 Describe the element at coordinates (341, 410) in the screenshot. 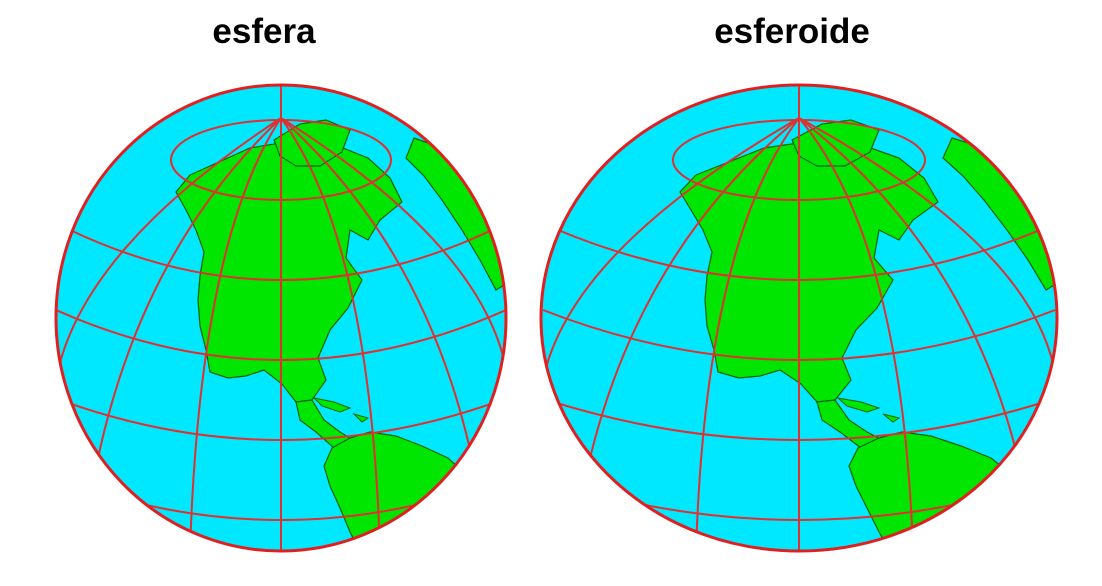

I see `sphere-caribbean-islands` at that location.